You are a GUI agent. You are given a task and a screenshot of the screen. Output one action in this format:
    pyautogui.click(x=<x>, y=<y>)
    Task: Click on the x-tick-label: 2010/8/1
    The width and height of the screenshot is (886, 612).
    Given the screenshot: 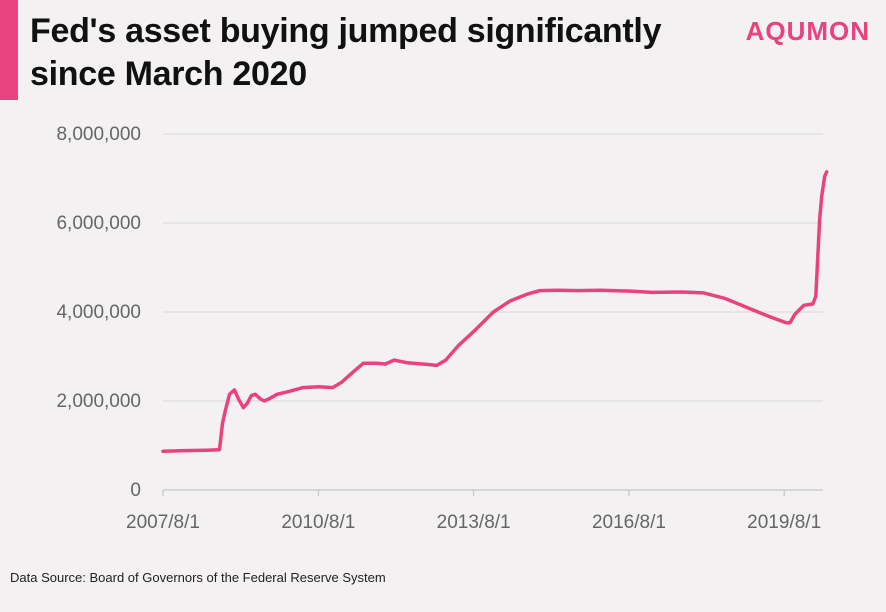 What is the action you would take?
    pyautogui.click(x=318, y=522)
    